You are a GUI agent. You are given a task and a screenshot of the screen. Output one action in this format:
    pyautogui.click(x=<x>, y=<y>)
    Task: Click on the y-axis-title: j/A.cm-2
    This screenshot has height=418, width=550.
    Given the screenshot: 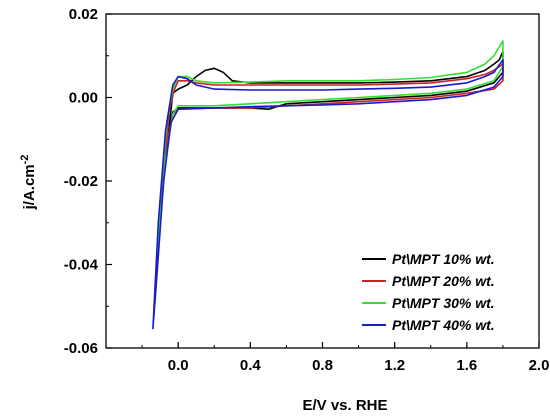 What is the action you would take?
    pyautogui.click(x=28, y=183)
    